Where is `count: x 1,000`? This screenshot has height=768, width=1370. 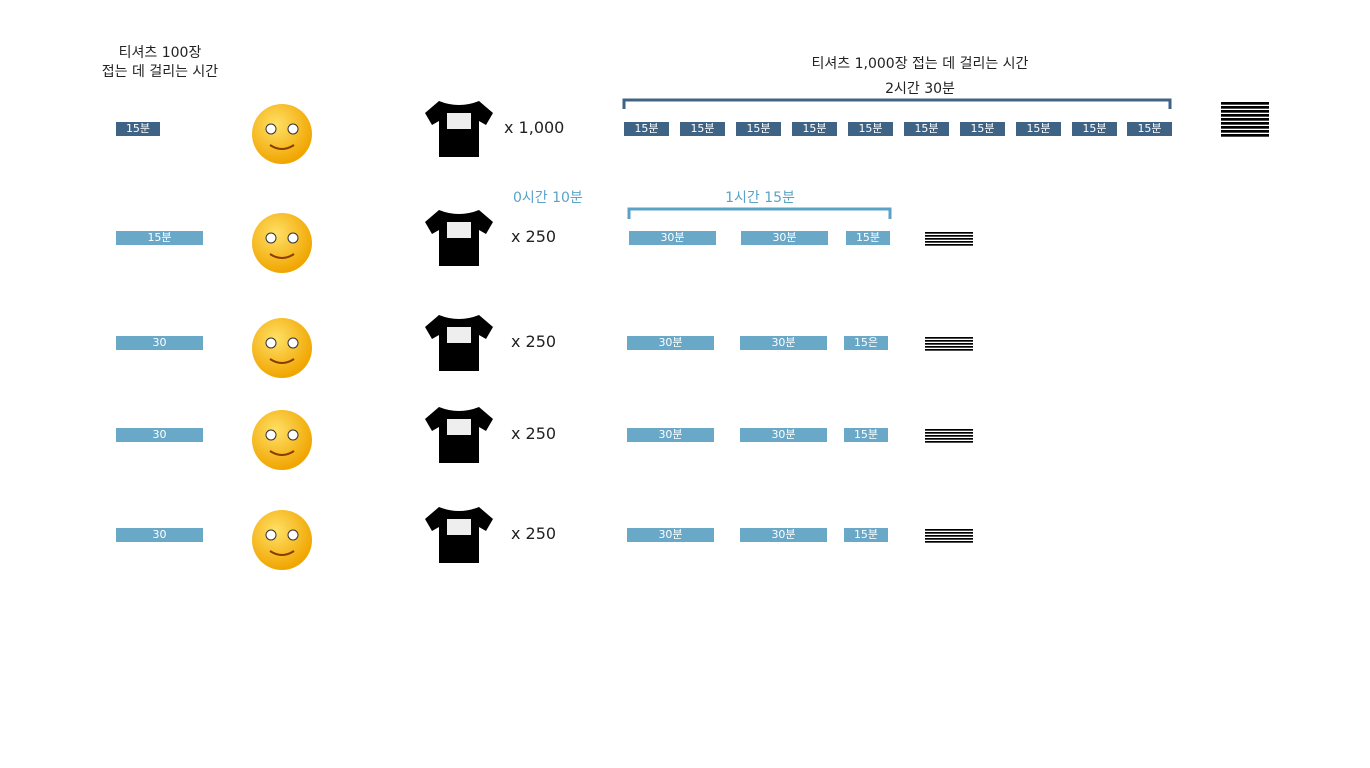
count: x 1,000 is located at coordinates (534, 127).